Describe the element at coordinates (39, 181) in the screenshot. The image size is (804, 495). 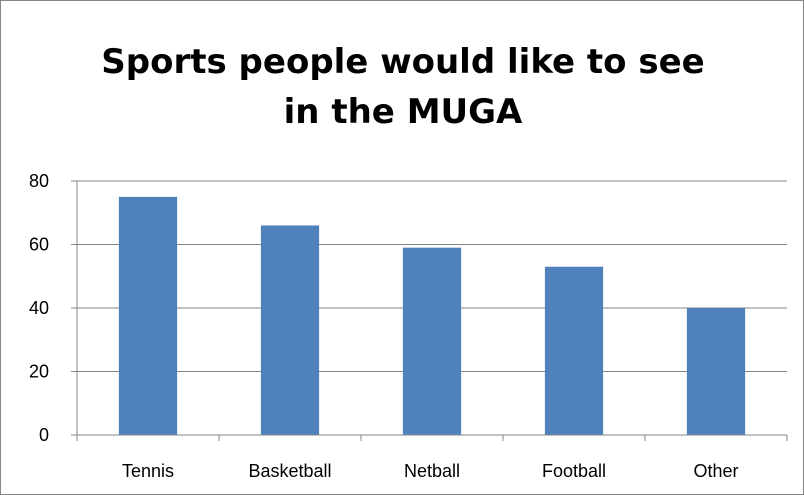
I see `y-tick-label: 80` at that location.